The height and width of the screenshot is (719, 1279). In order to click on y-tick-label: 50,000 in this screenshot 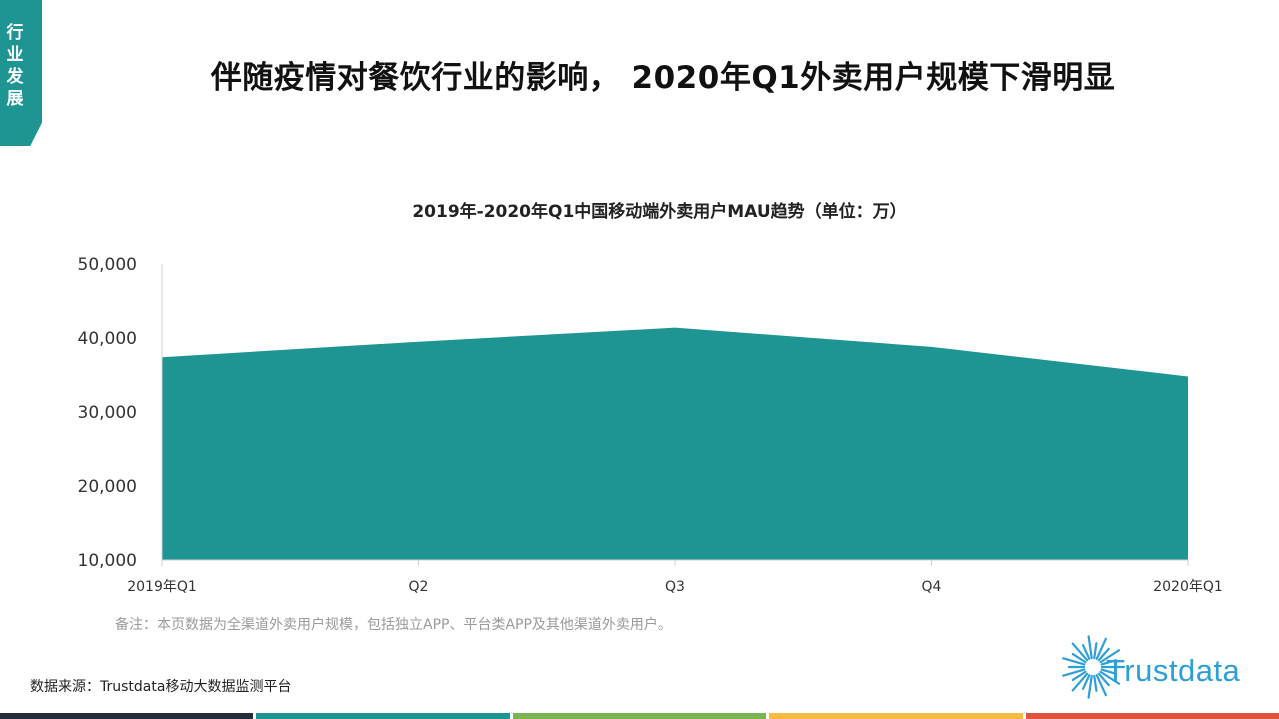, I will do `click(107, 265)`.